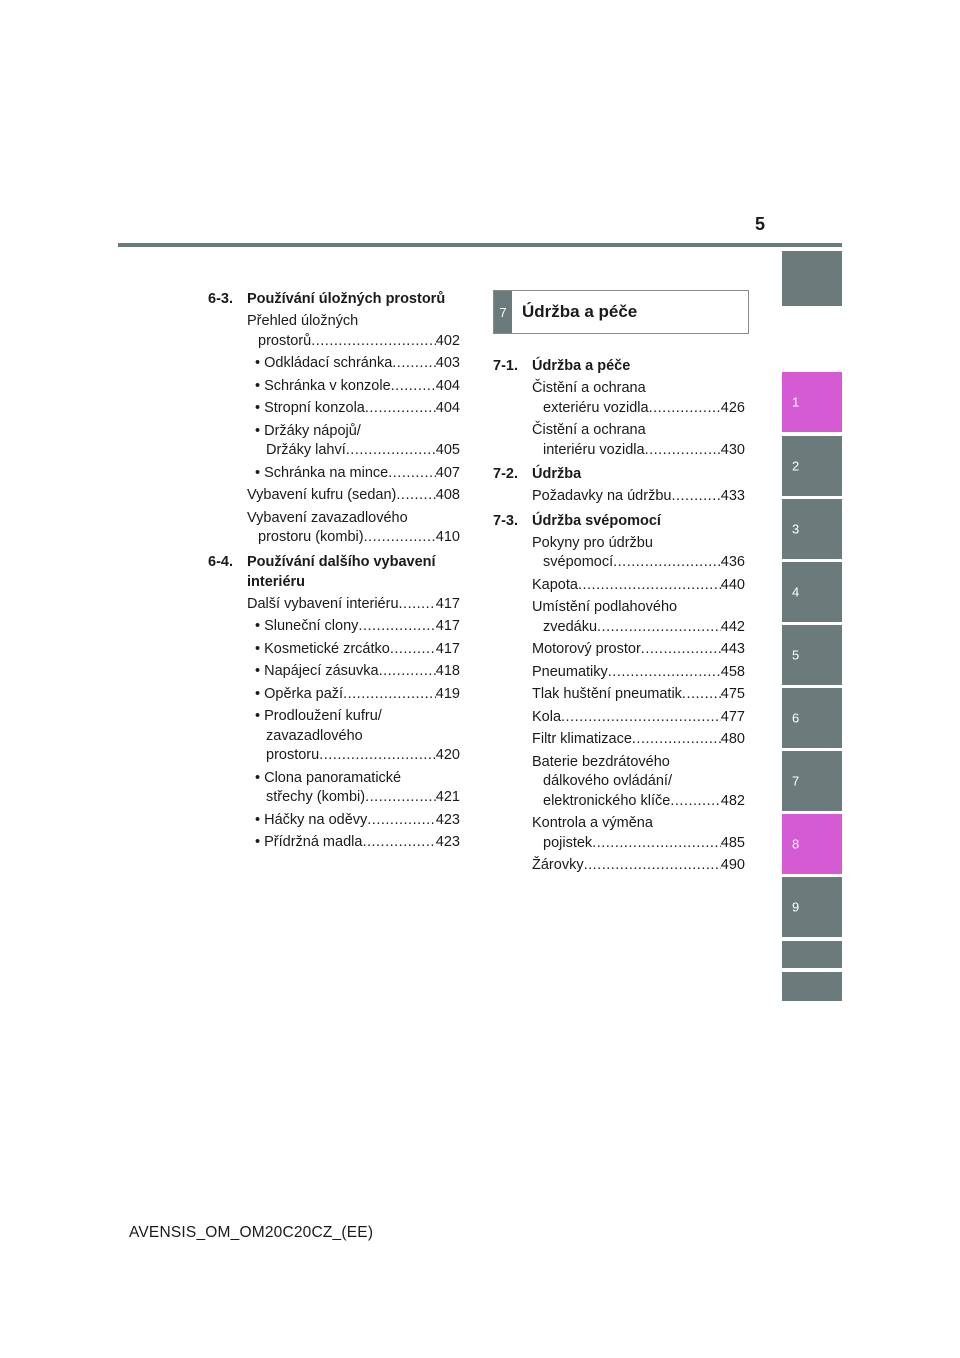 The height and width of the screenshot is (1358, 960). What do you see at coordinates (812, 655) in the screenshot?
I see `chapter-tab: 5` at bounding box center [812, 655].